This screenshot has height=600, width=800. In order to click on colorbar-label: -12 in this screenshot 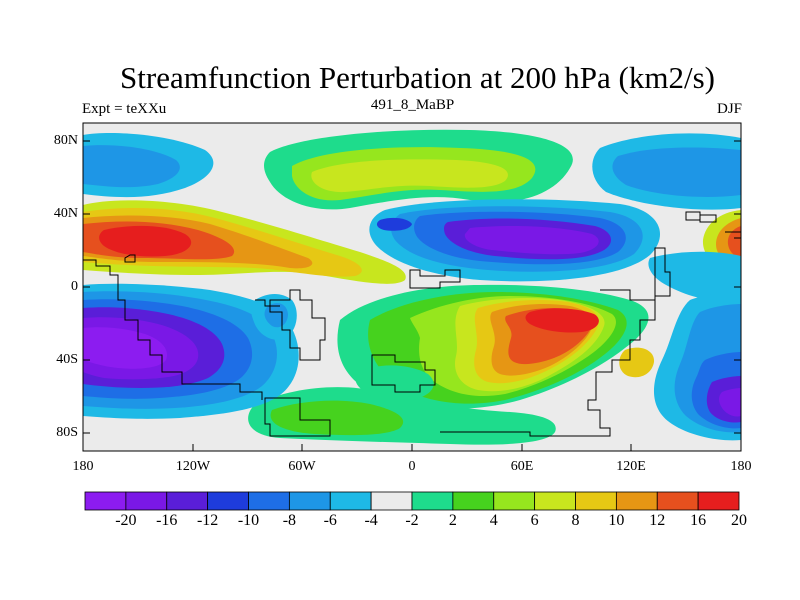, I will do `click(207, 520)`.